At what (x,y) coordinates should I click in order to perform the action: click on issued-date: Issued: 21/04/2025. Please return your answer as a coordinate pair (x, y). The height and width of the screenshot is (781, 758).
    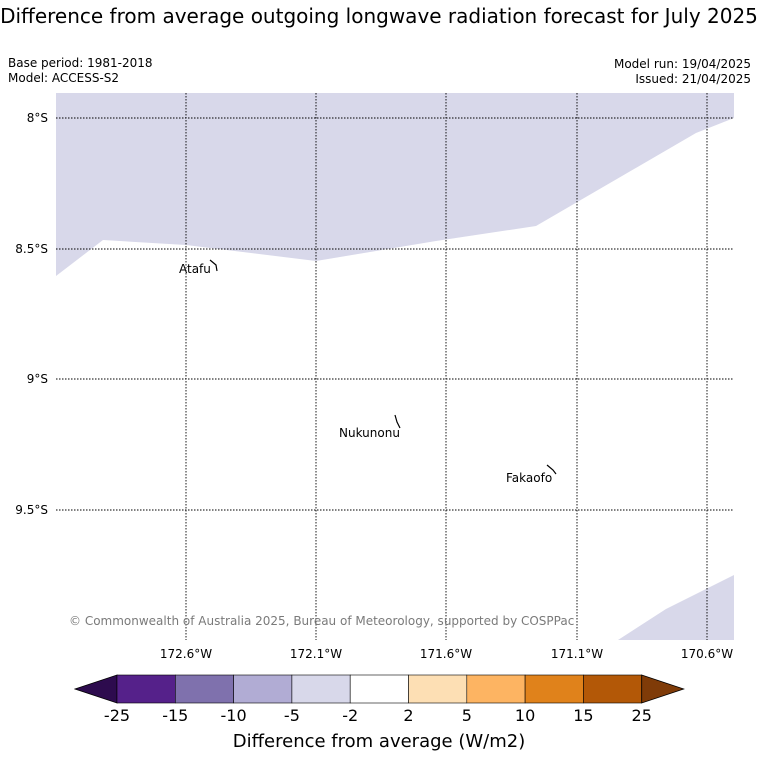
    Looking at the image, I should click on (693, 79).